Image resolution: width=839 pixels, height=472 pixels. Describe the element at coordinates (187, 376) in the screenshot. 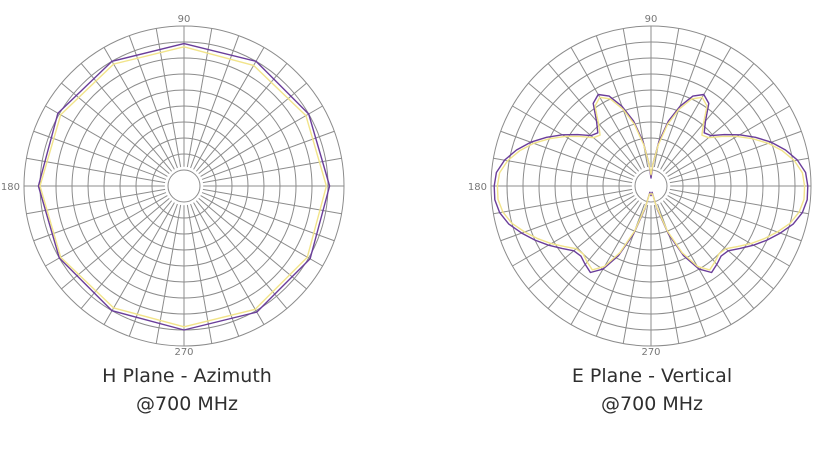

I see `h-plane-caption-line1: H Plane - Azimuth` at that location.